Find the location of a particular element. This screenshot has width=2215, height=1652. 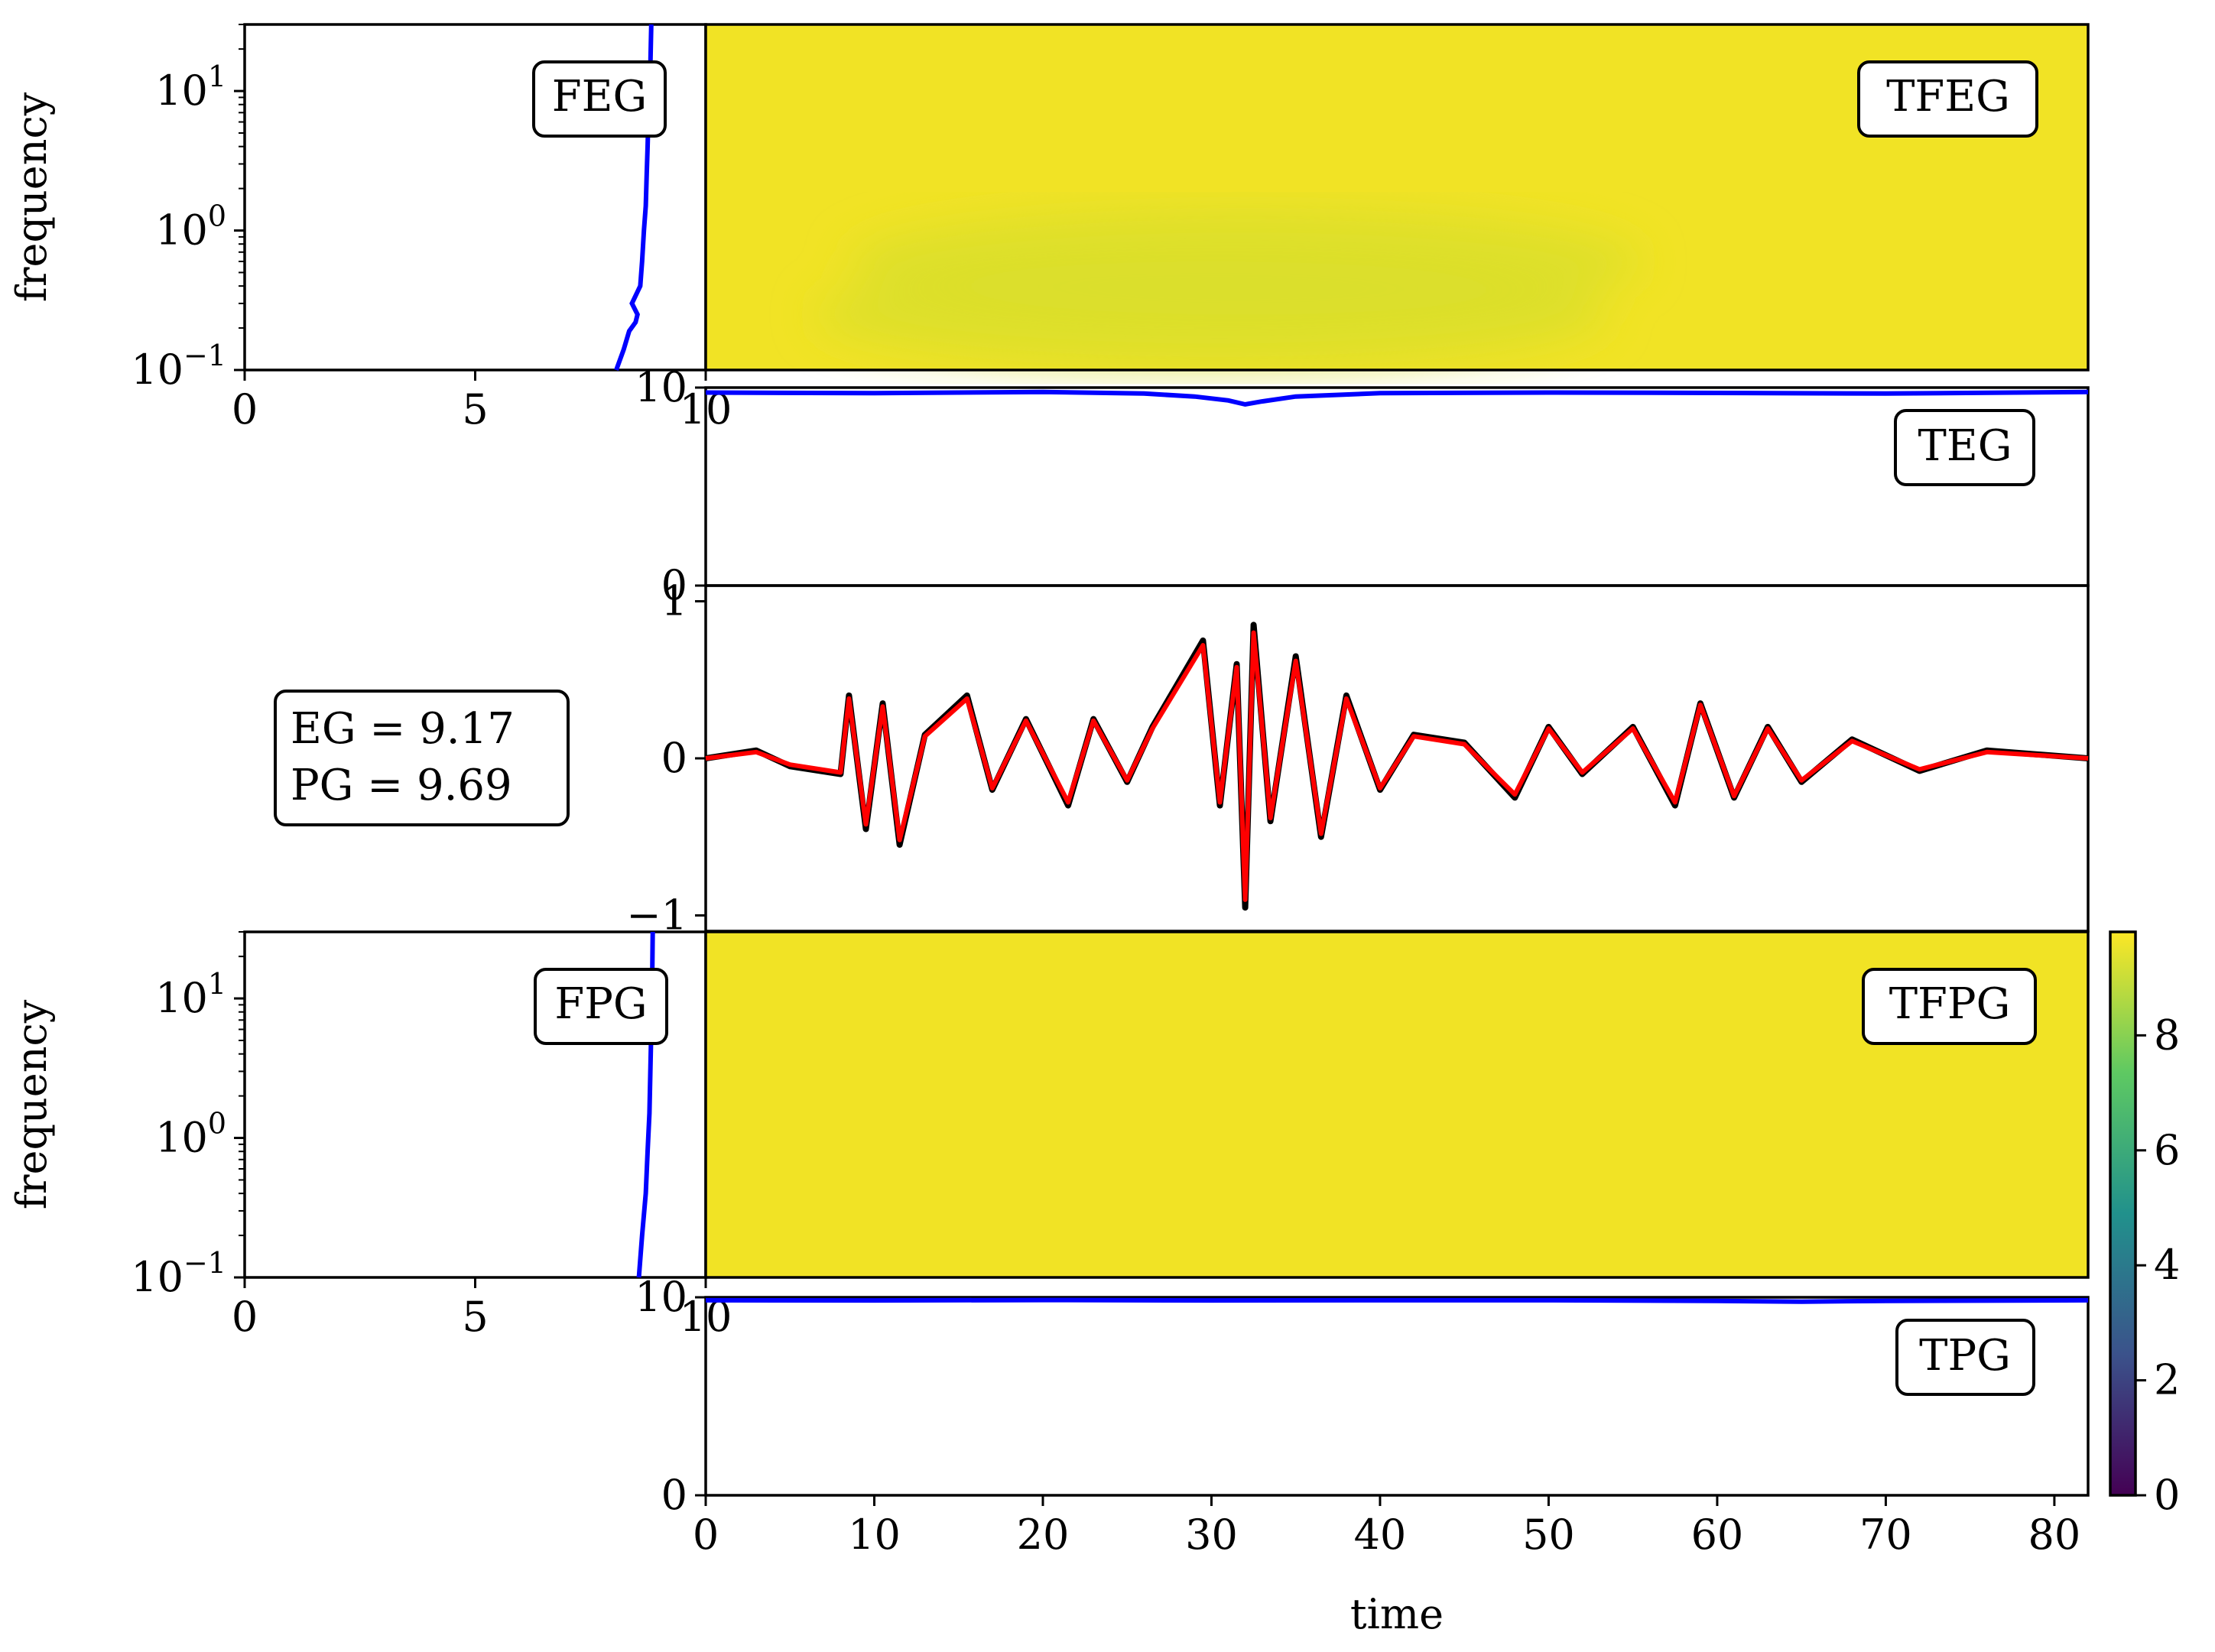

fpg-y-ticks: 10⁻¹ 10⁰ 10¹ is located at coordinates (188, 1116).